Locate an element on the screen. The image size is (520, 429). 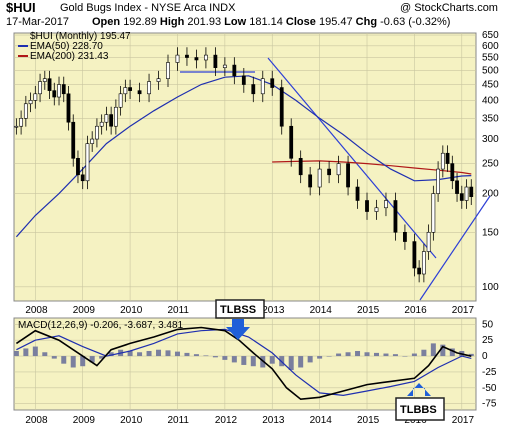
macd-x-tick: 2011 is located at coordinates (178, 420).